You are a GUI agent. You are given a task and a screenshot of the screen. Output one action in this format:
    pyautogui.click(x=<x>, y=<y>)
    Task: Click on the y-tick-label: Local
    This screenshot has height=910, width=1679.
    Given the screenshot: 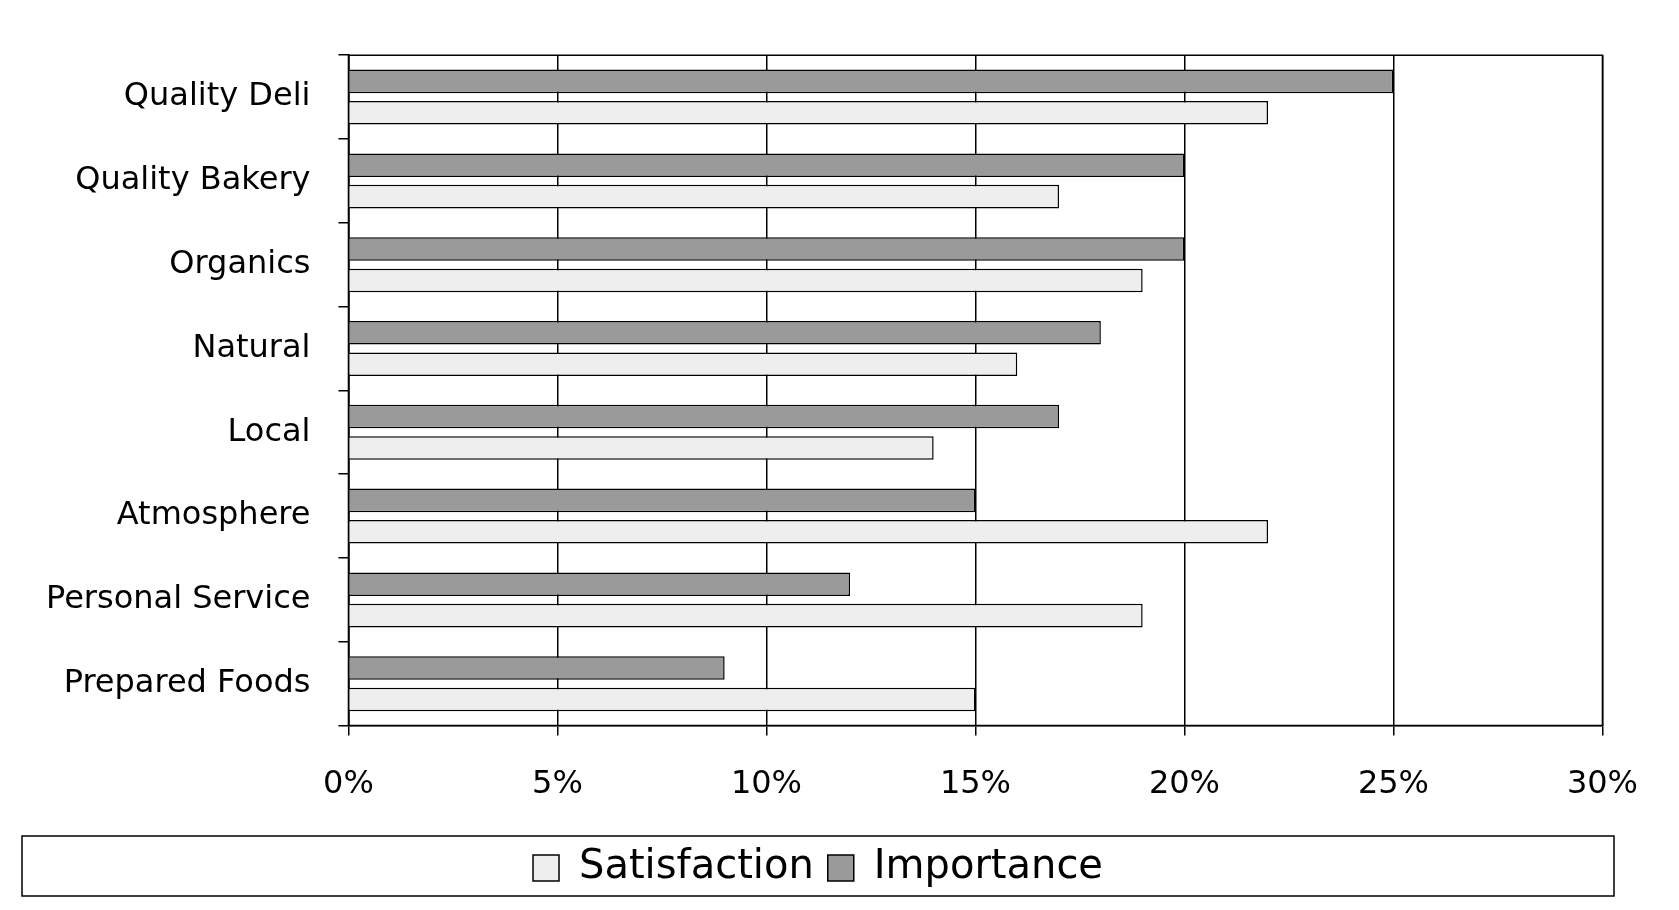 What is the action you would take?
    pyautogui.click(x=269, y=429)
    